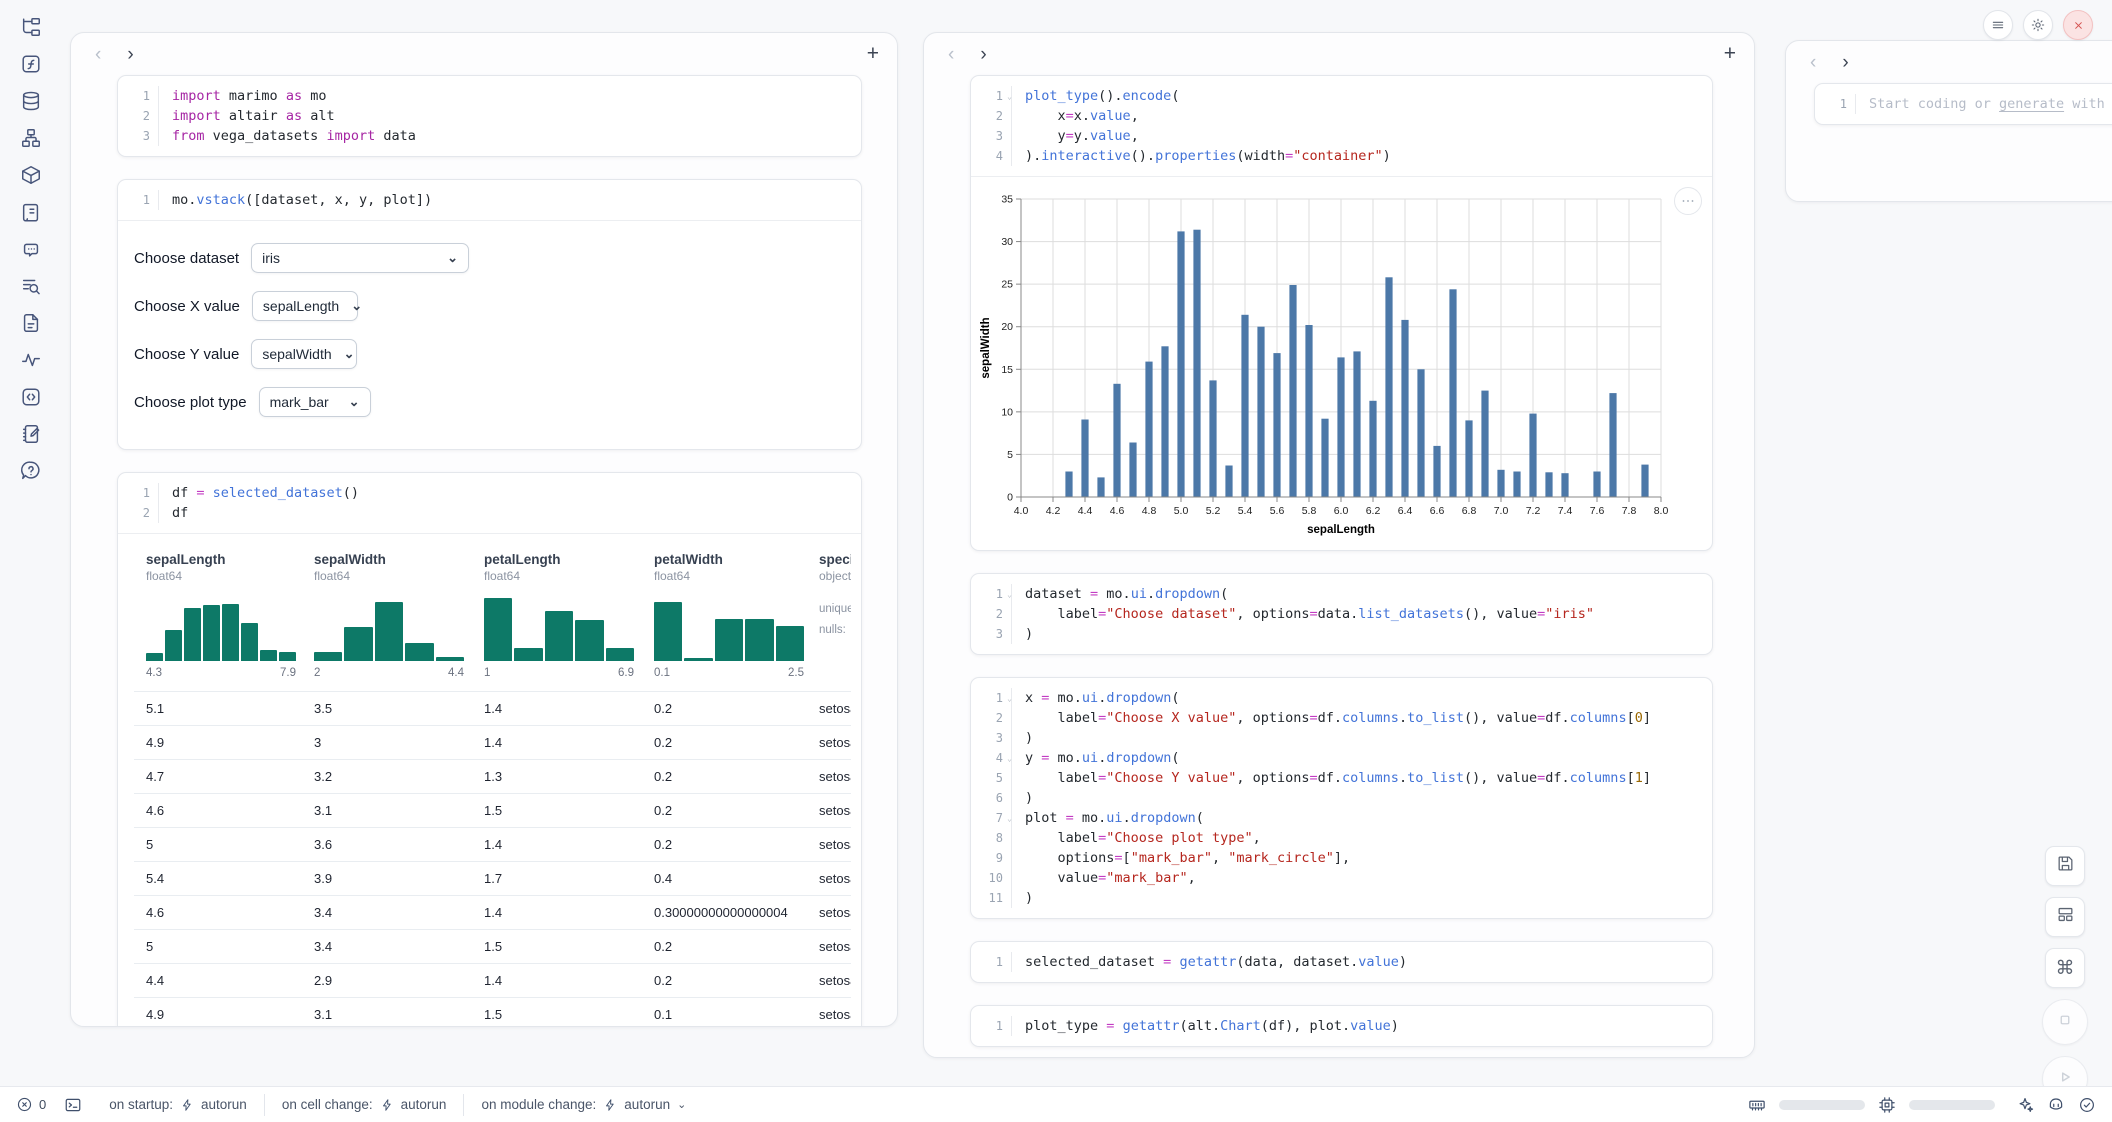 The width and height of the screenshot is (2112, 1122). I want to click on document-icon, so click(31, 323).